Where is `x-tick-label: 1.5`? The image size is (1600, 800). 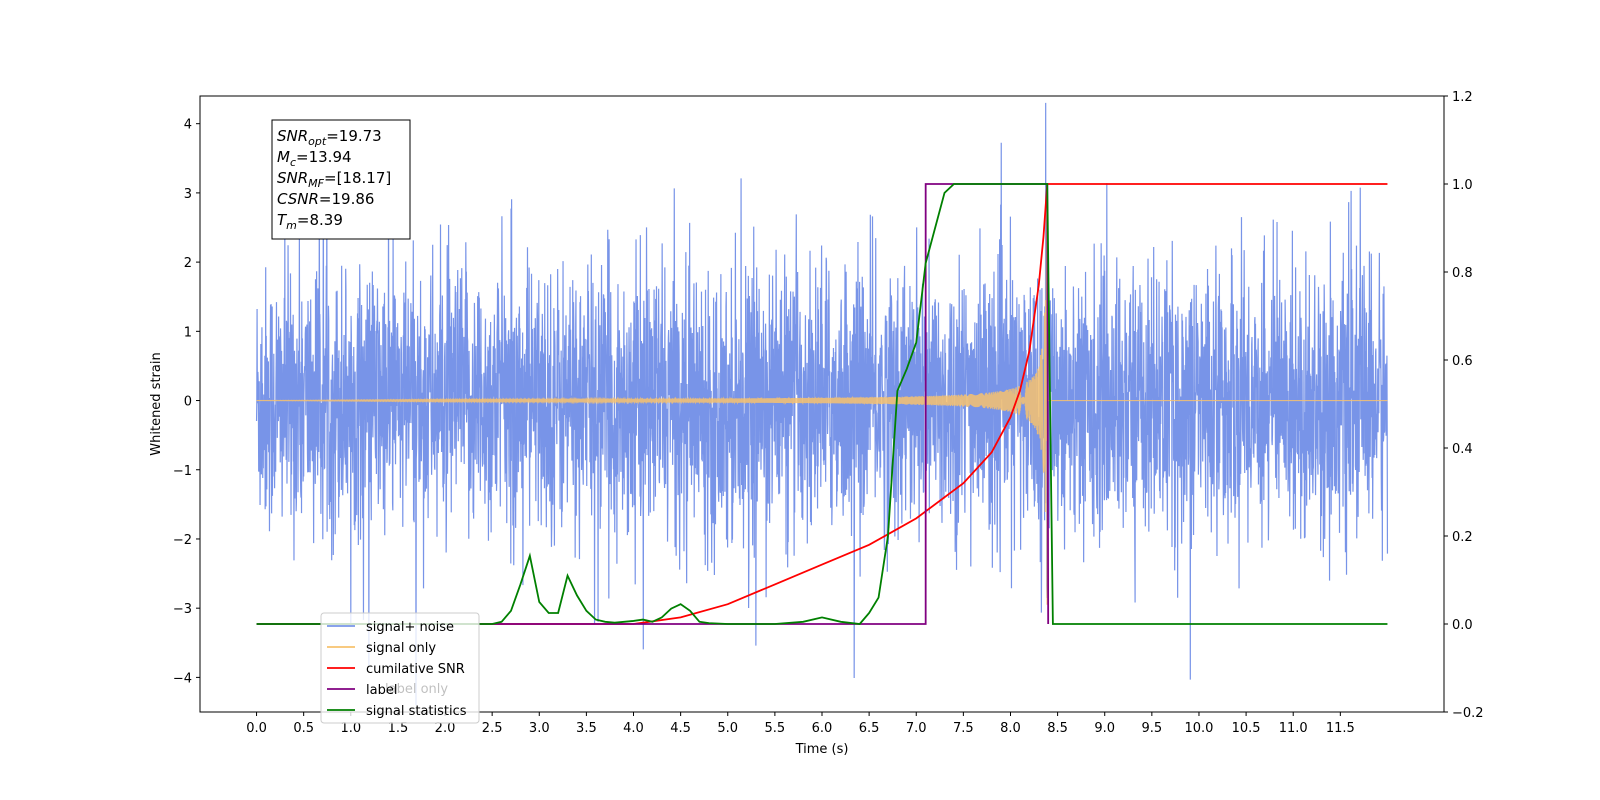
x-tick-label: 1.5 is located at coordinates (398, 728).